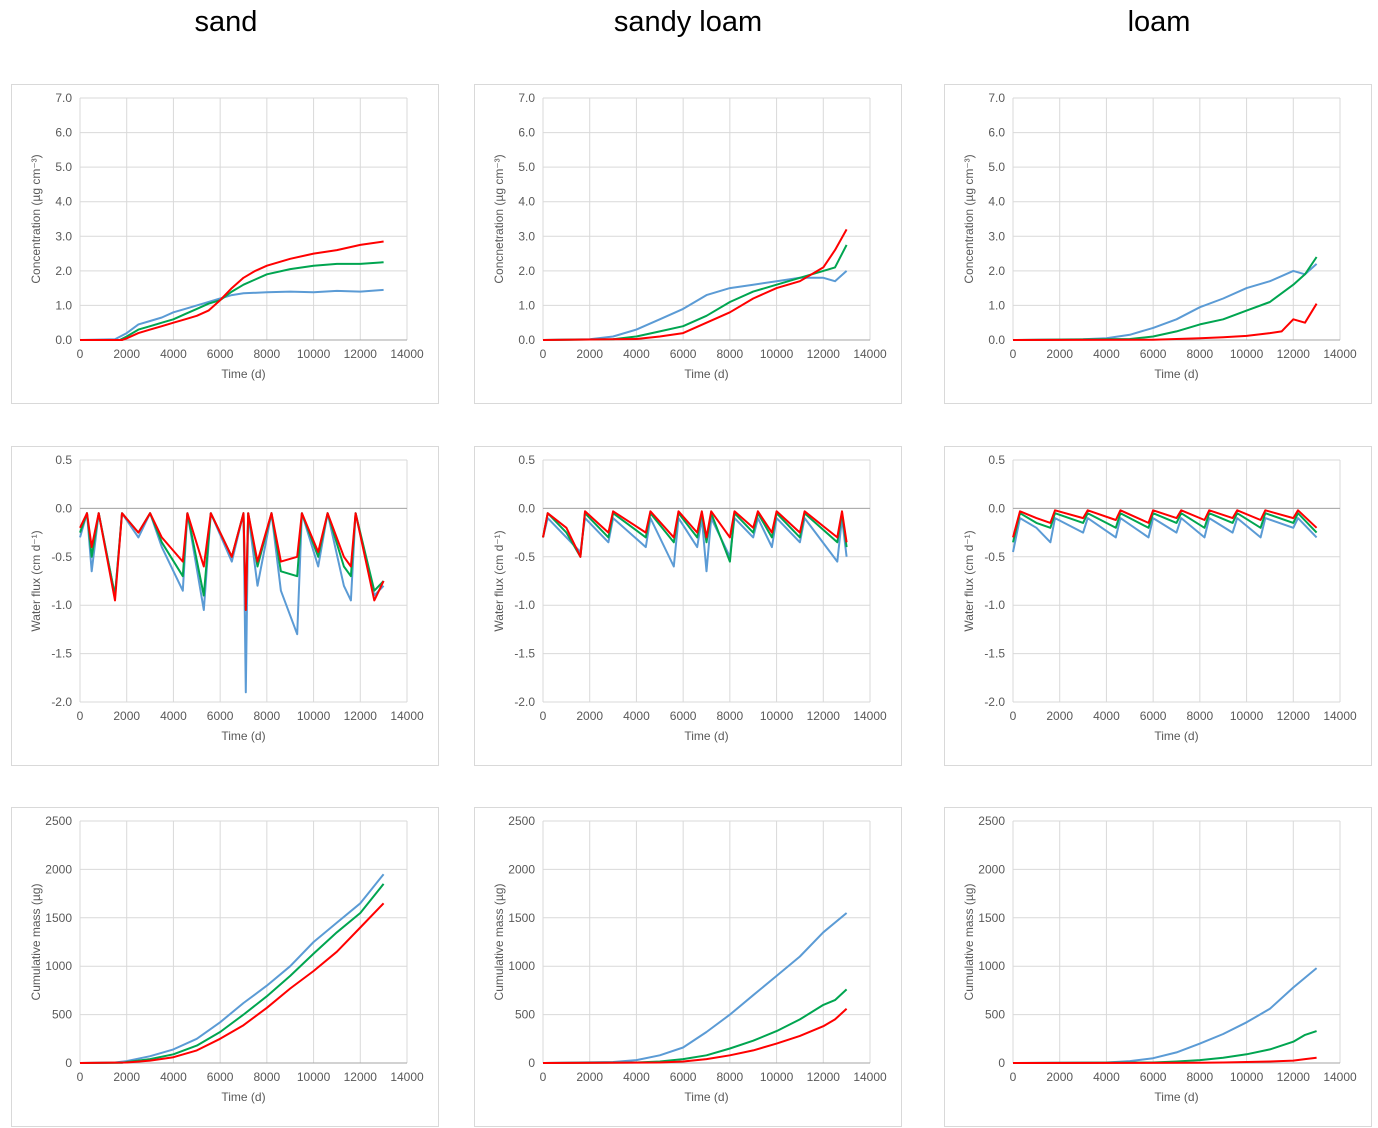 The width and height of the screenshot is (1378, 1128). Describe the element at coordinates (1159, 22) in the screenshot. I see `column-title-loam: loam` at that location.